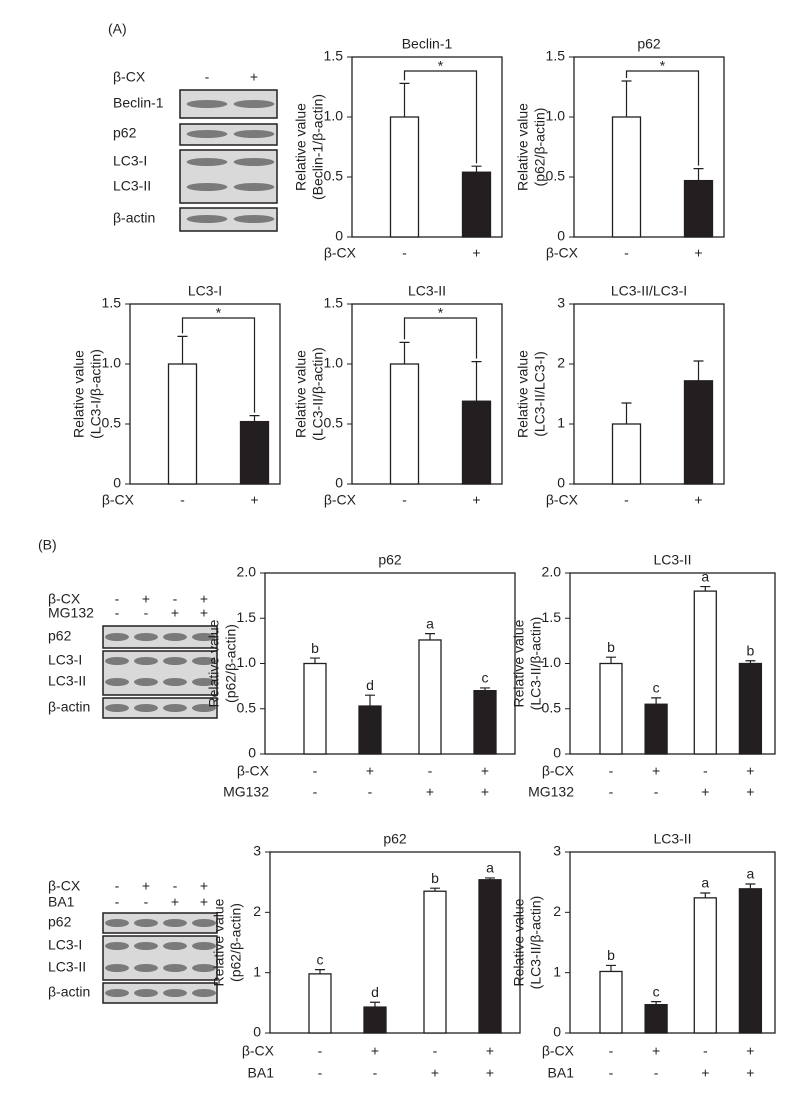  Describe the element at coordinates (561, 303) in the screenshot. I see `y-tick-label: 3` at that location.